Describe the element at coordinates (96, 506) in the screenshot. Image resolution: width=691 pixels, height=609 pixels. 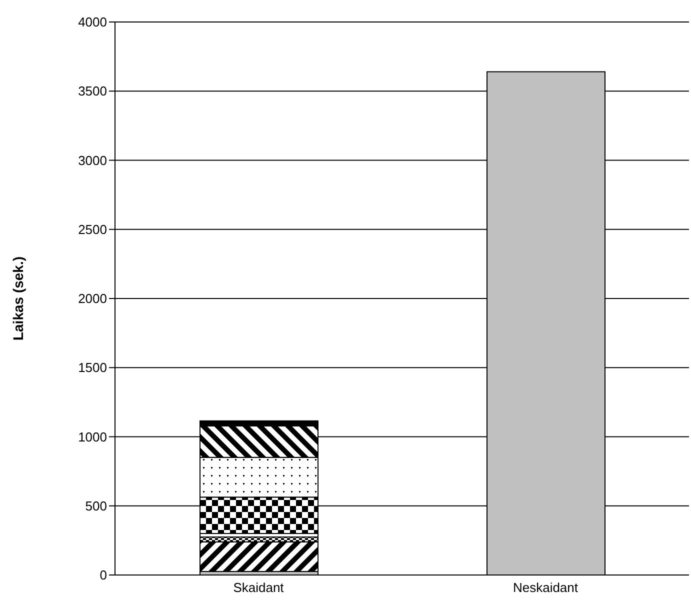
I see `y-tick-label: 500` at that location.